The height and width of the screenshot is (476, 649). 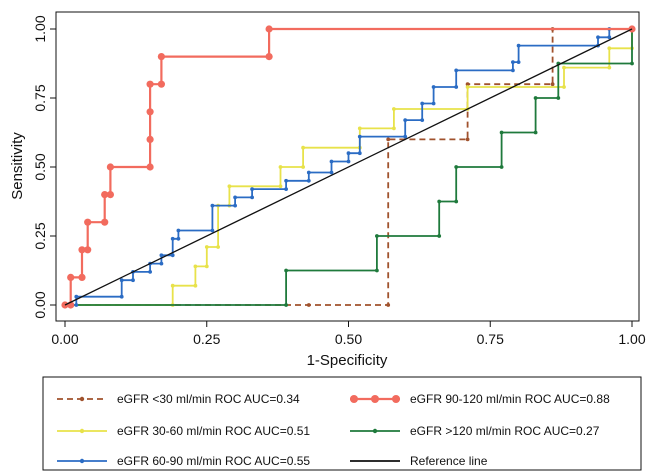 I want to click on legend-label: Reference line, so click(x=449, y=461).